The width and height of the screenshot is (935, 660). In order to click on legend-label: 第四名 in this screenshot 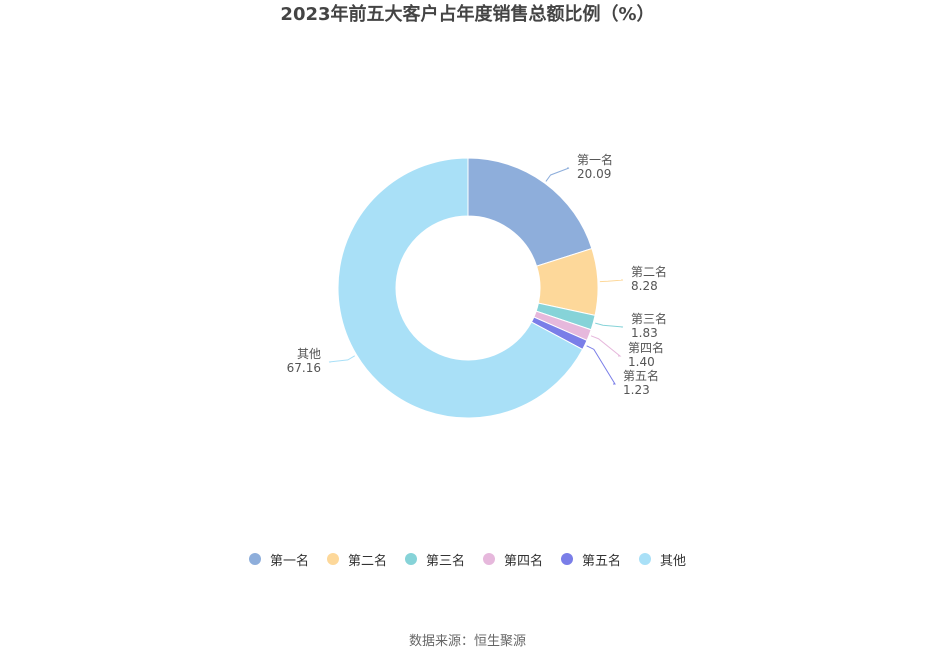, I will do `click(524, 561)`.